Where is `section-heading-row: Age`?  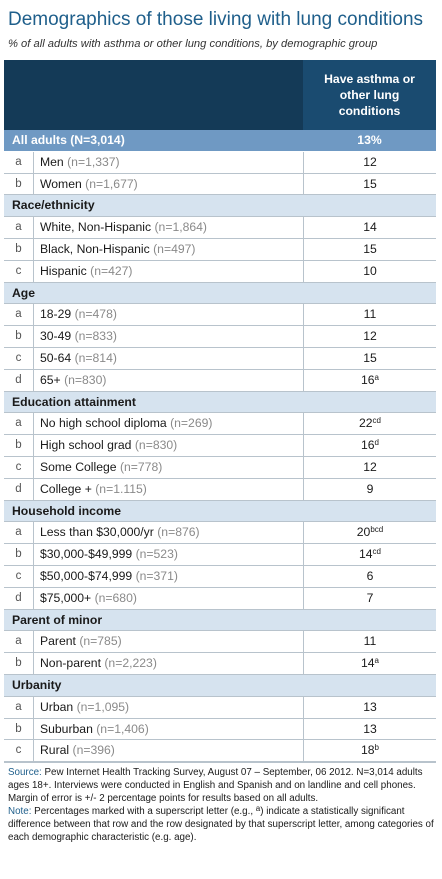 section-heading-row: Age is located at coordinates (220, 293).